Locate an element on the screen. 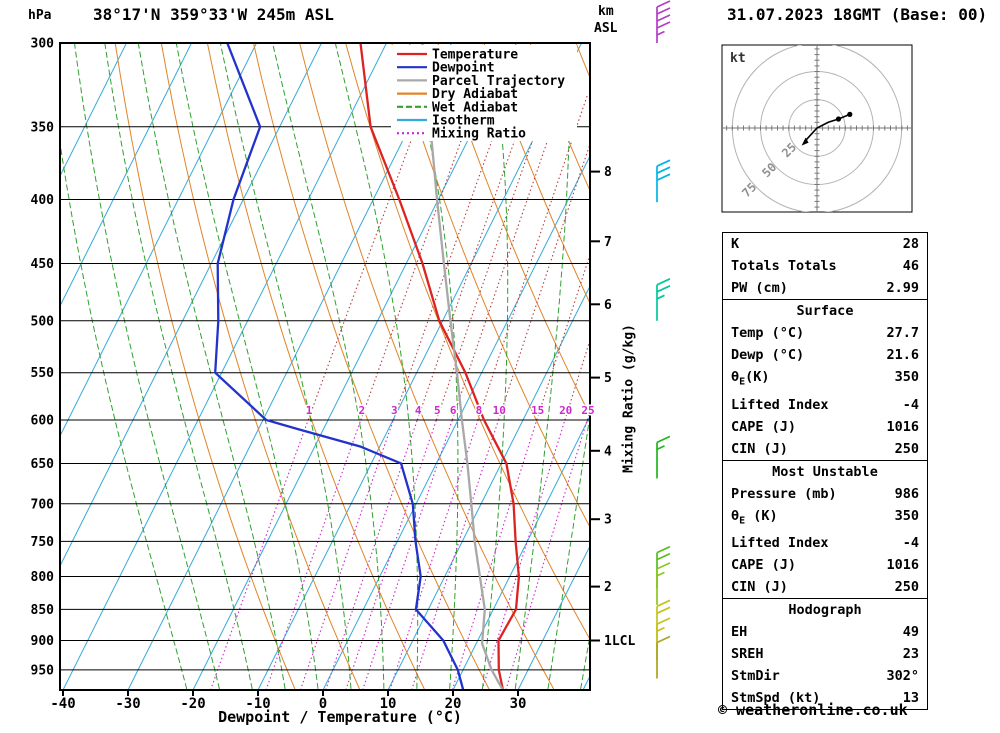 This screenshot has height=733, width=1000. storm-motion-arrow is located at coordinates (805, 141).